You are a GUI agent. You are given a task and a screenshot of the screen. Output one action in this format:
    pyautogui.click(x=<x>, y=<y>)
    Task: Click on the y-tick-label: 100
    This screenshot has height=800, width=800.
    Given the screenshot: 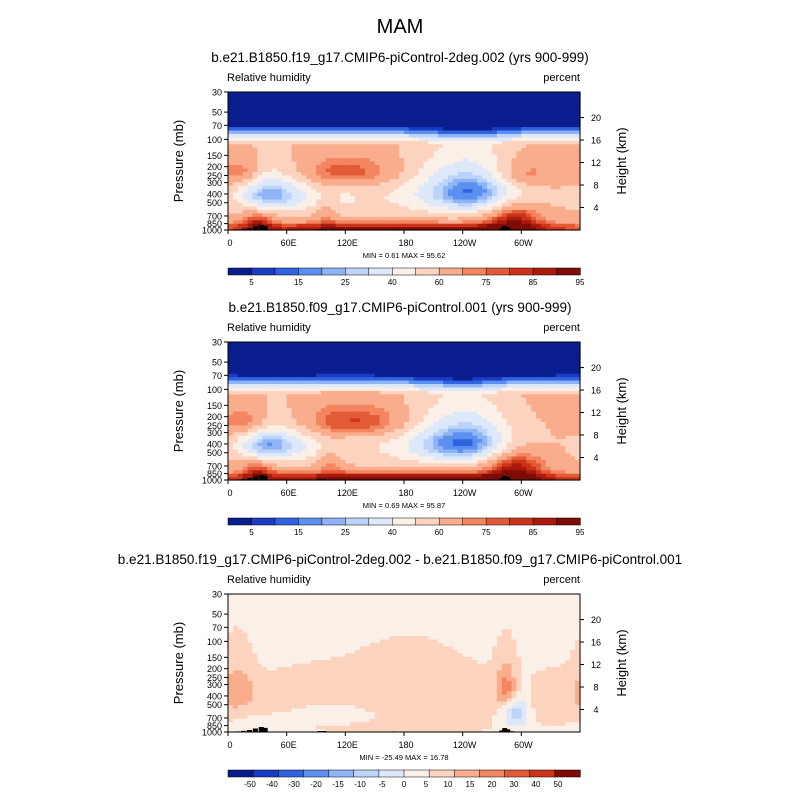 What is the action you would take?
    pyautogui.click(x=214, y=140)
    